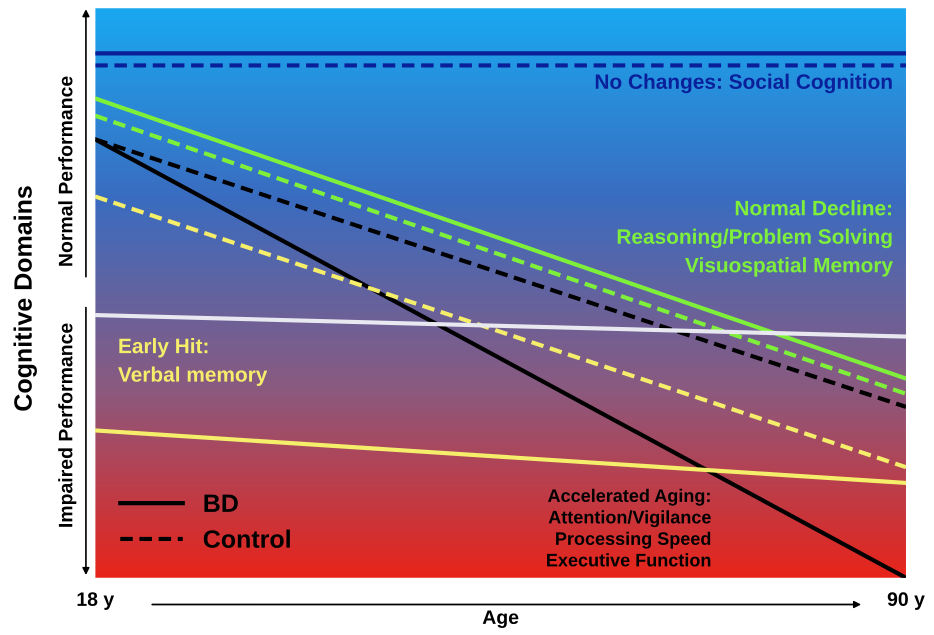 The height and width of the screenshot is (635, 934). Describe the element at coordinates (65, 171) in the screenshot. I see `text: Normal Performance` at that location.